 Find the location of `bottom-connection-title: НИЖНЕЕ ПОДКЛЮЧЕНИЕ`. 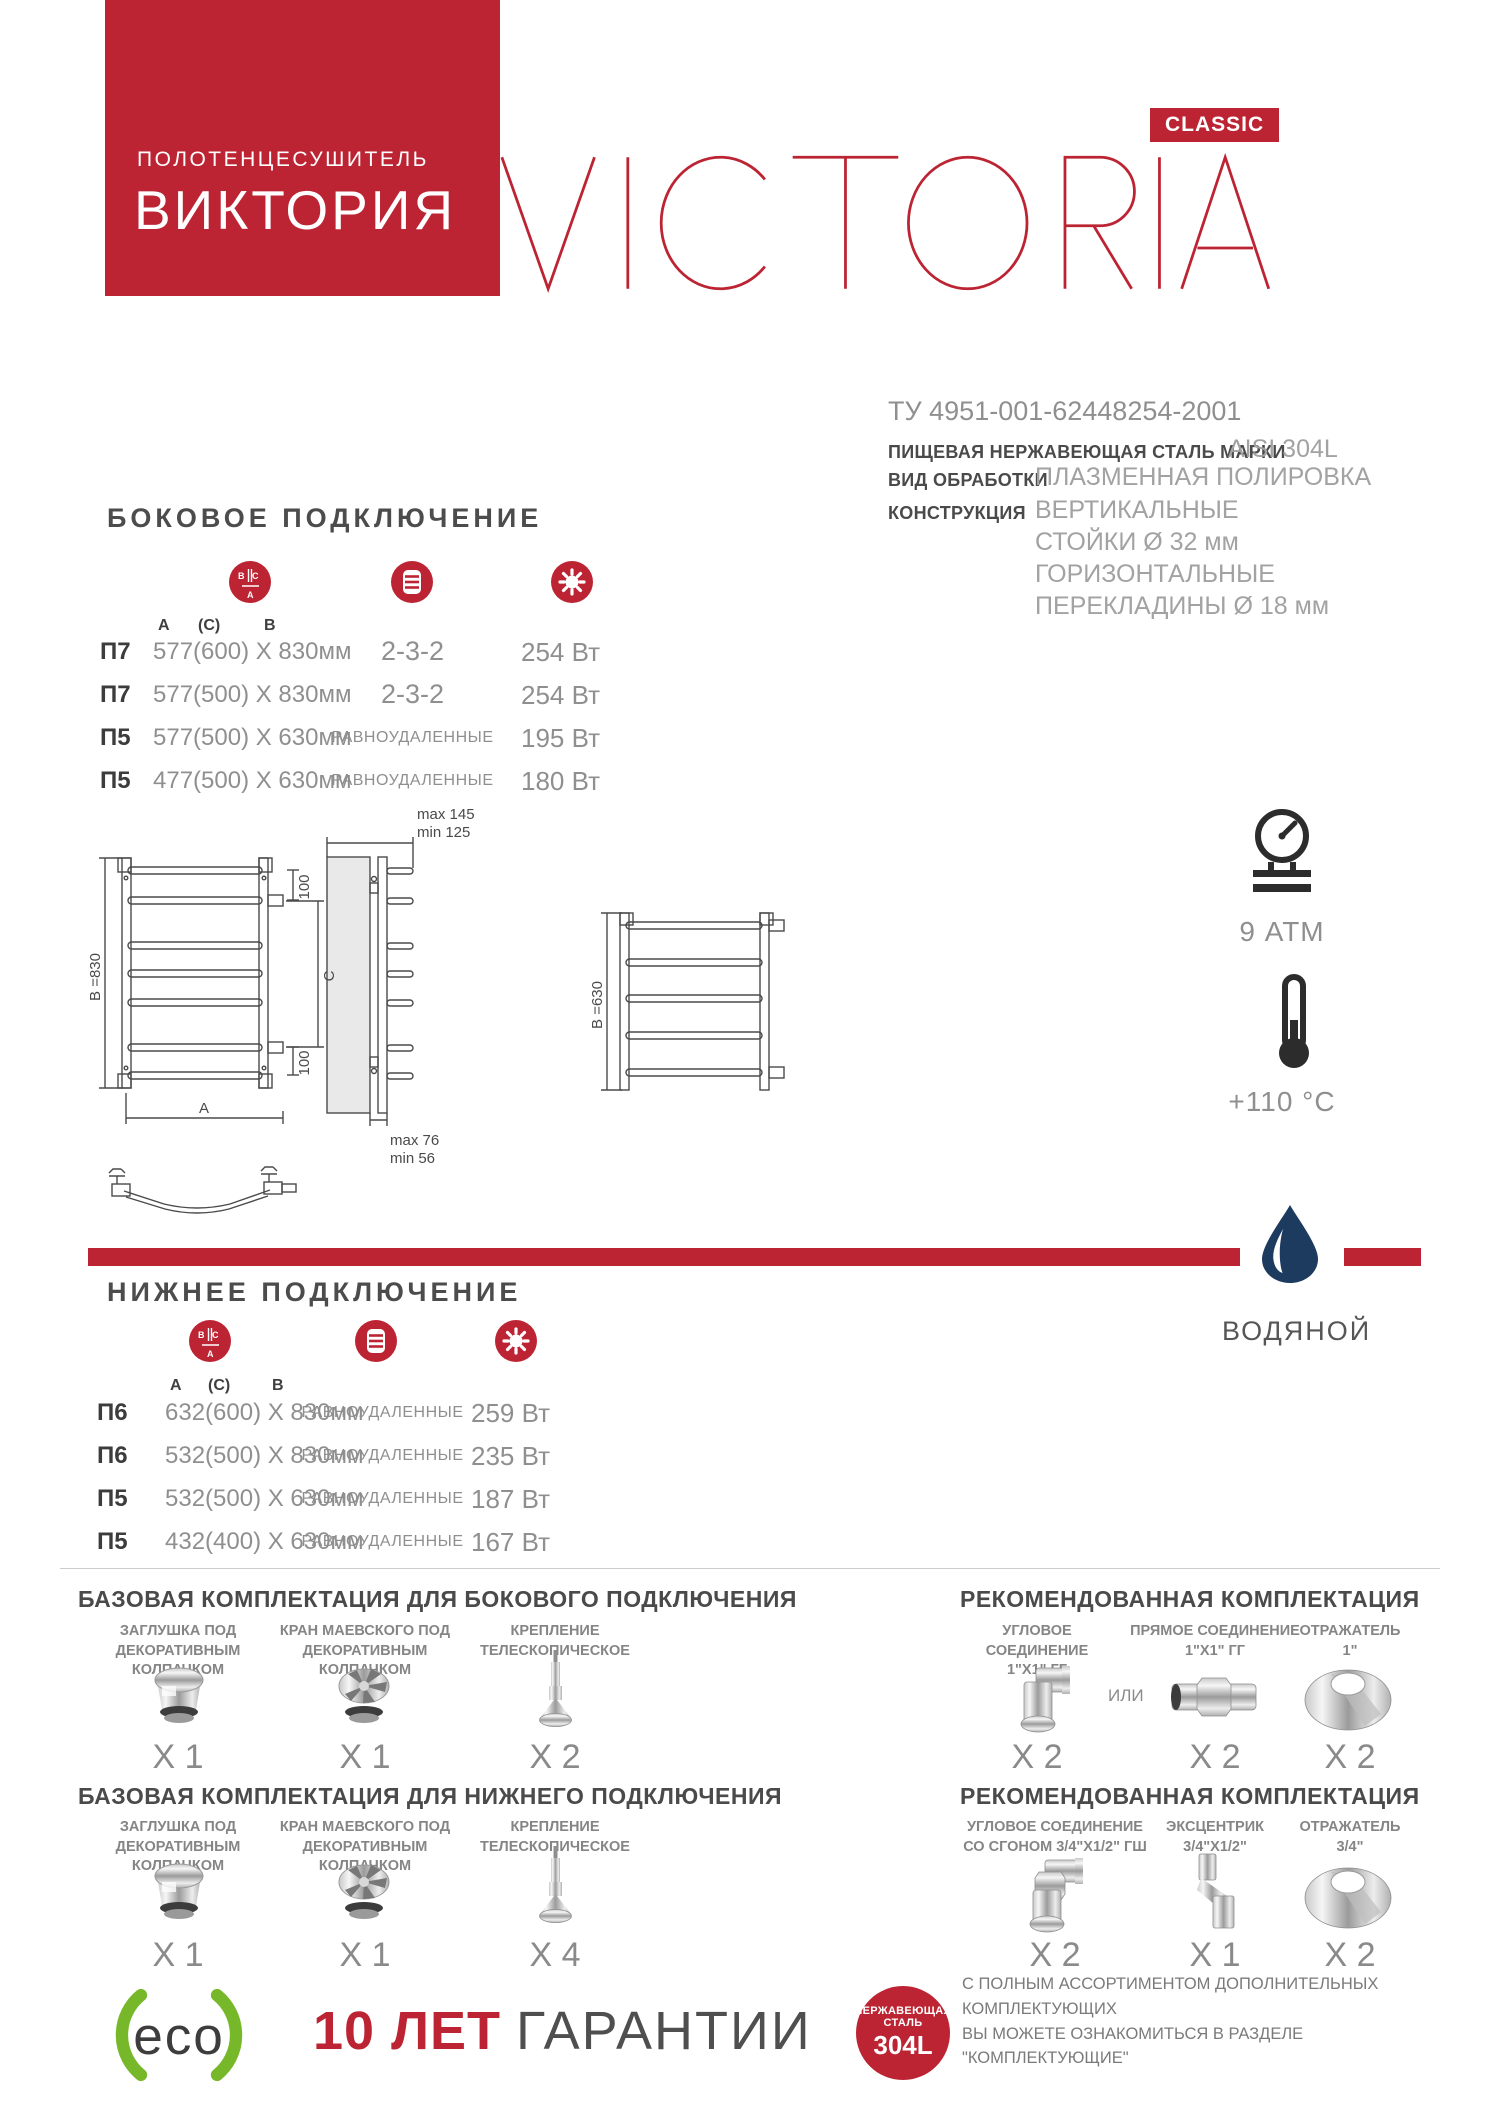

bottom-connection-title: НИЖНЕЕ ПОДКЛЮЧЕНИЕ is located at coordinates (314, 1292).